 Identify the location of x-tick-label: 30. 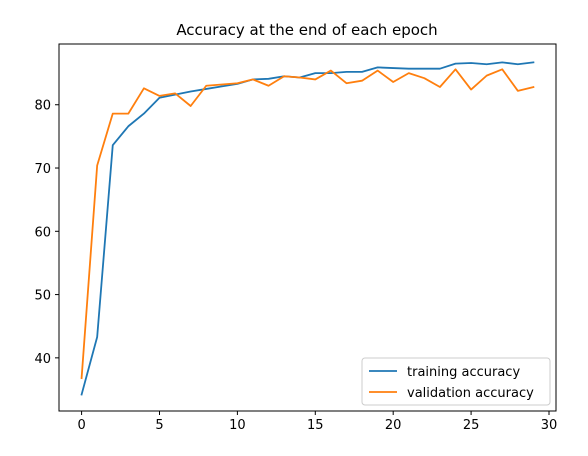
(549, 425).